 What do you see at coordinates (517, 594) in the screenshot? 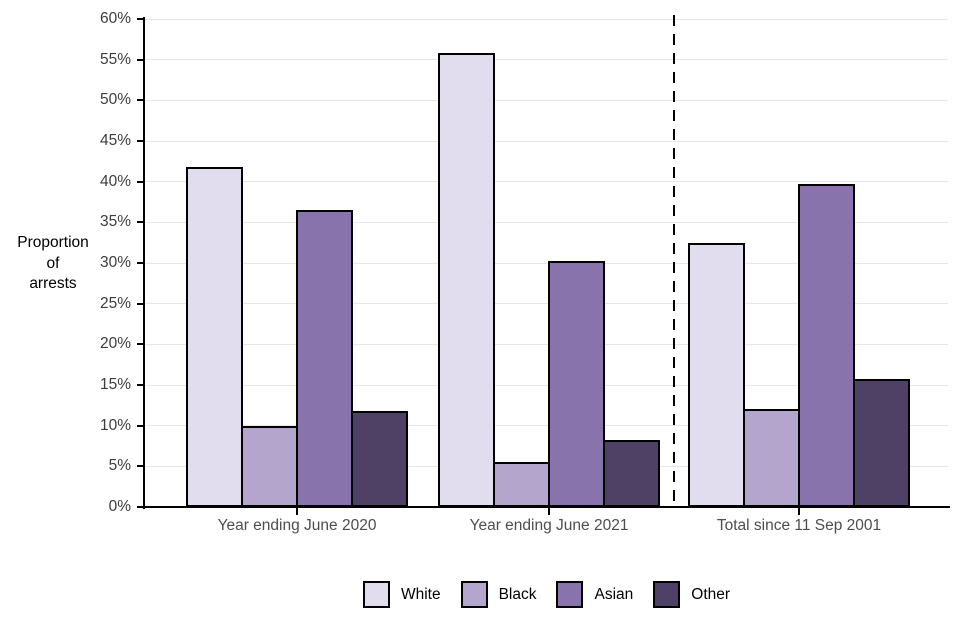
I see `legend-label: Black` at bounding box center [517, 594].